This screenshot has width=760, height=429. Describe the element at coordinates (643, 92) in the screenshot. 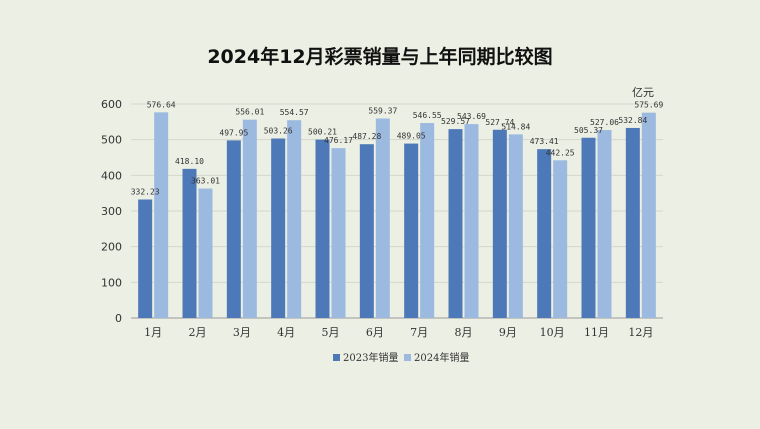

I see `unit-label: 亿元` at that location.